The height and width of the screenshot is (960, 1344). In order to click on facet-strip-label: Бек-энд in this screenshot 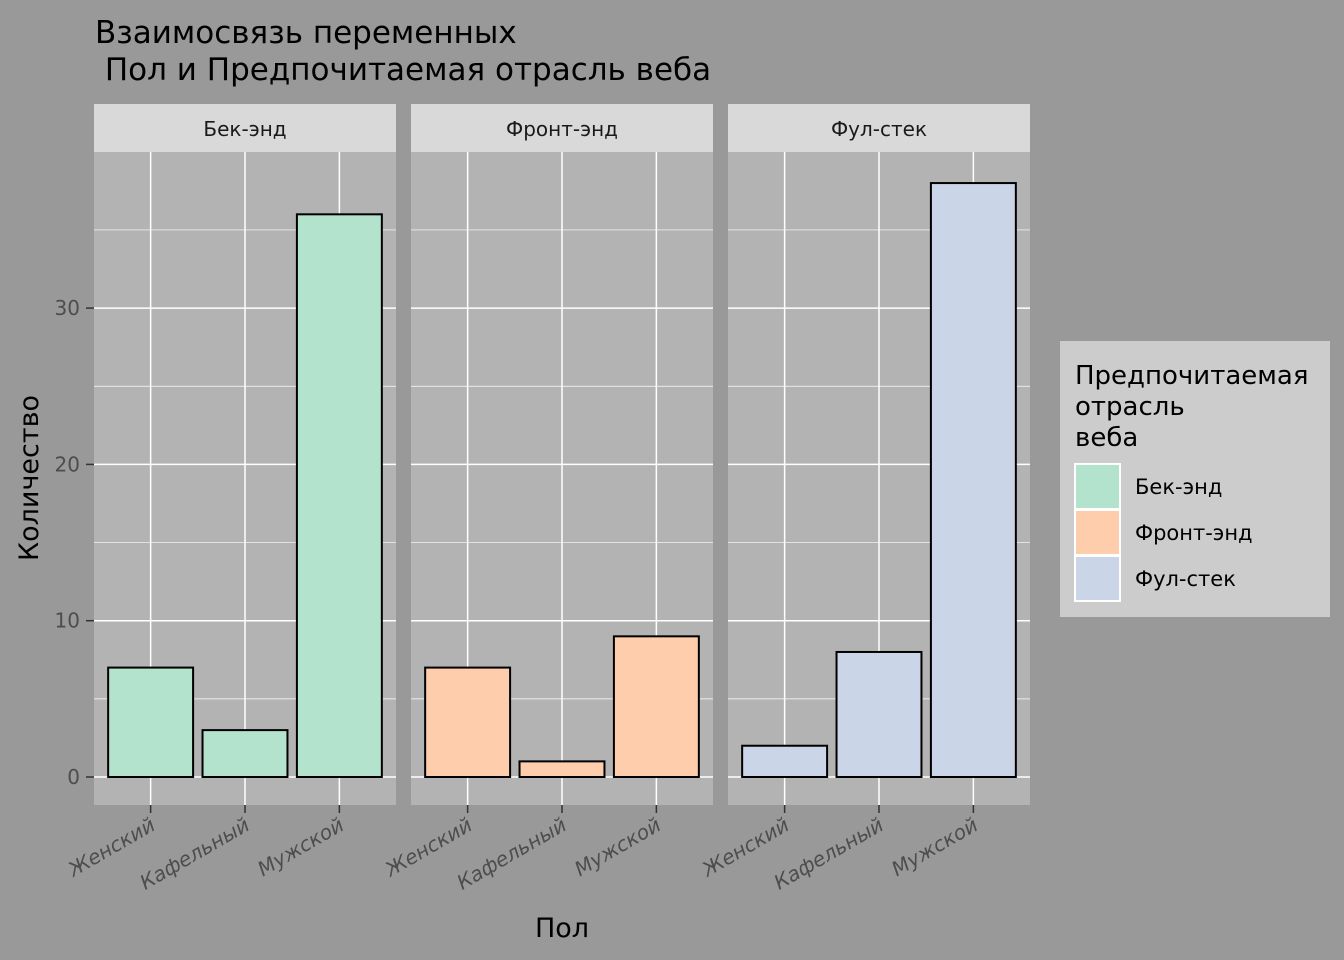, I will do `click(244, 129)`.